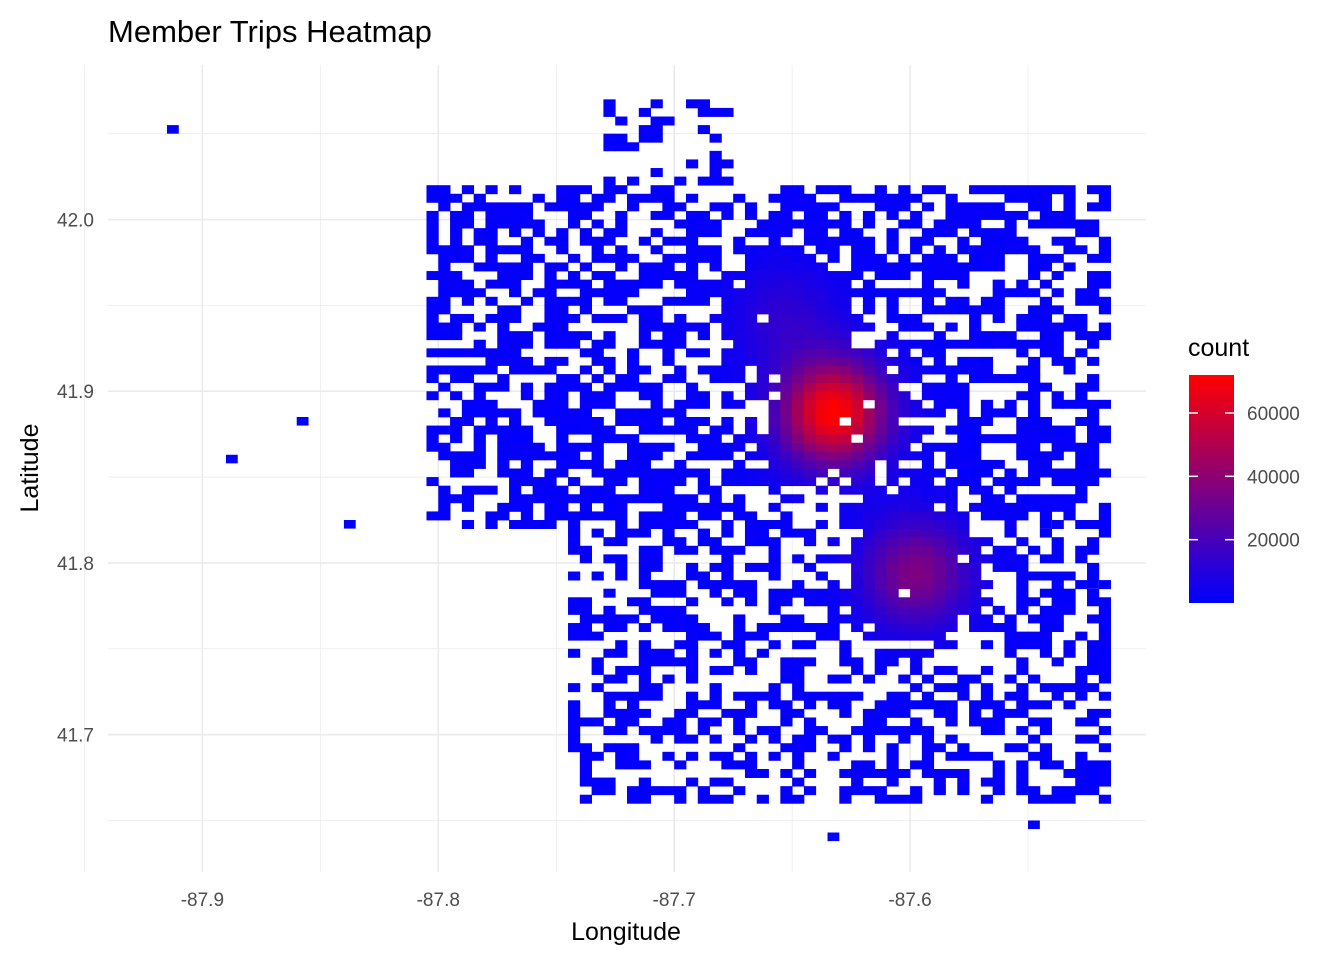 The image size is (1344, 965). Describe the element at coordinates (75, 564) in the screenshot. I see `y-tick-label: 41.8` at that location.